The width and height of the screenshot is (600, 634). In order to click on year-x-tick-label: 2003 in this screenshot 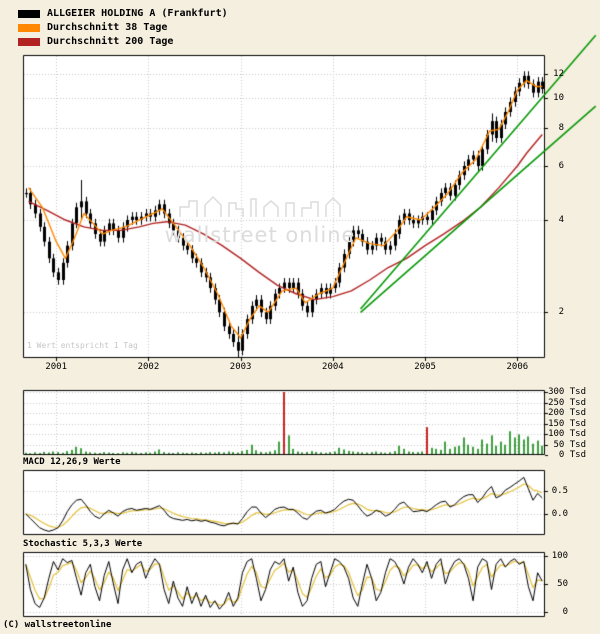, I will do `click(240, 367)`.